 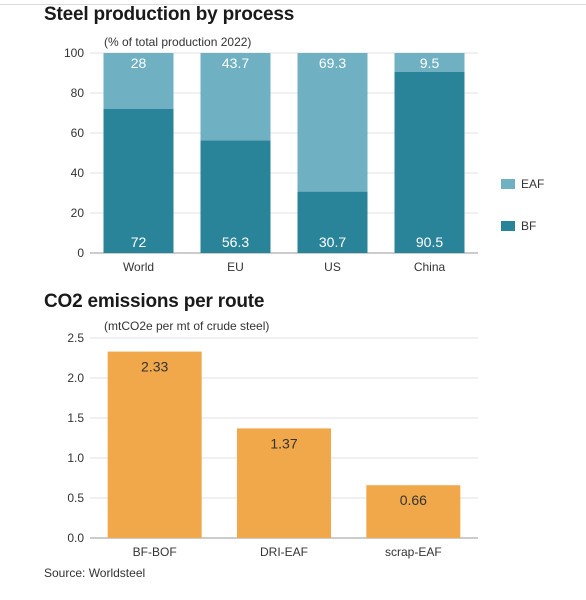 I want to click on data-label: 69.3, so click(x=332, y=63).